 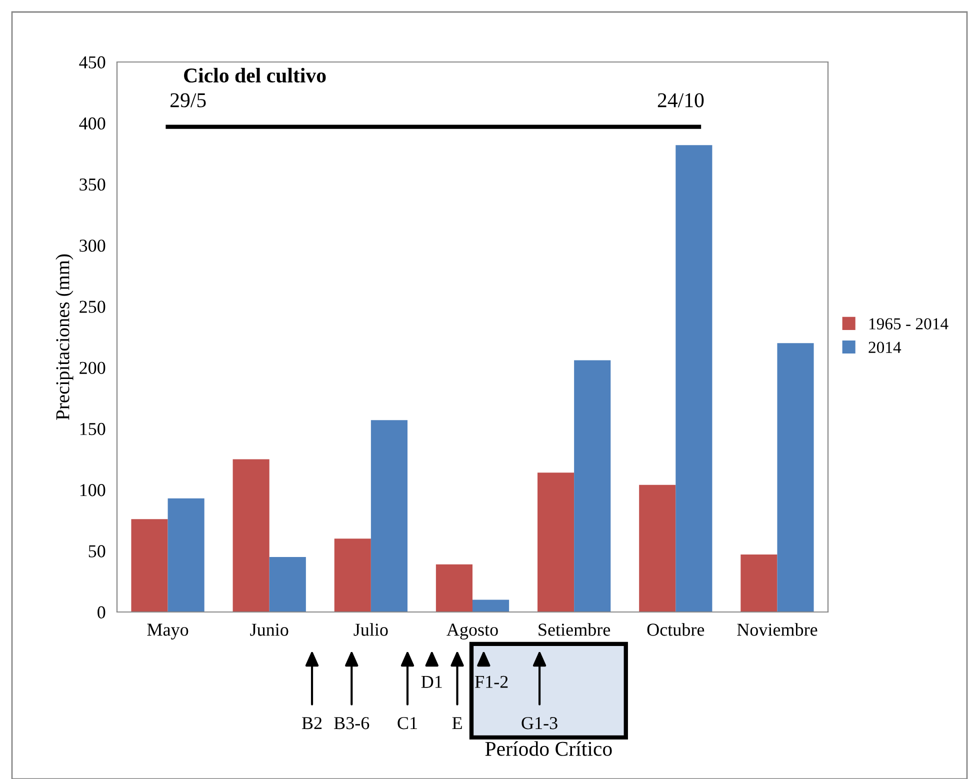 What do you see at coordinates (93, 306) in the screenshot?
I see `y-tick-label: 250` at bounding box center [93, 306].